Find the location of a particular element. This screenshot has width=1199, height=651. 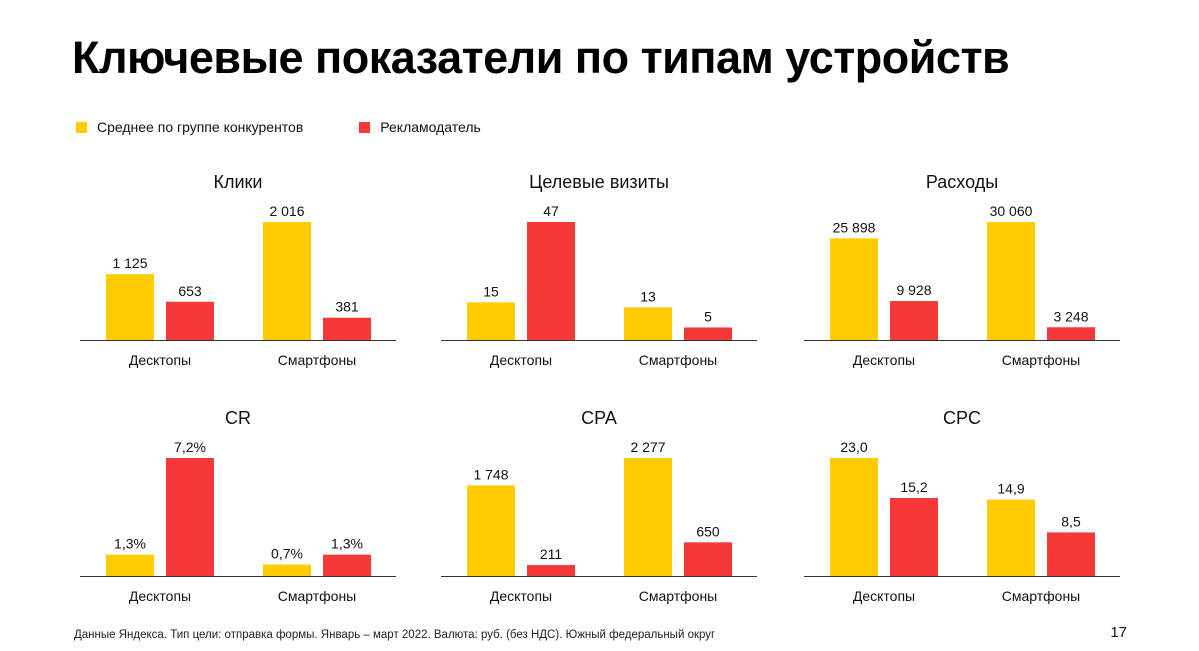

data-label: 8,5 is located at coordinates (1071, 521).